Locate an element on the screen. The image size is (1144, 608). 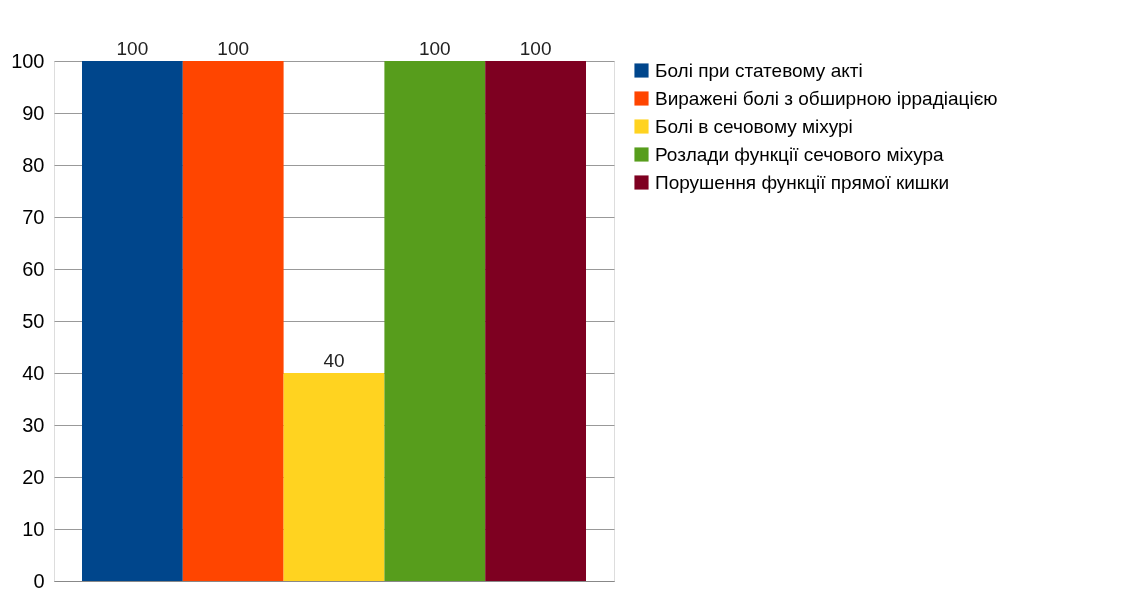
legend-label: Виражені болі з обширною іррадіацією is located at coordinates (826, 98).